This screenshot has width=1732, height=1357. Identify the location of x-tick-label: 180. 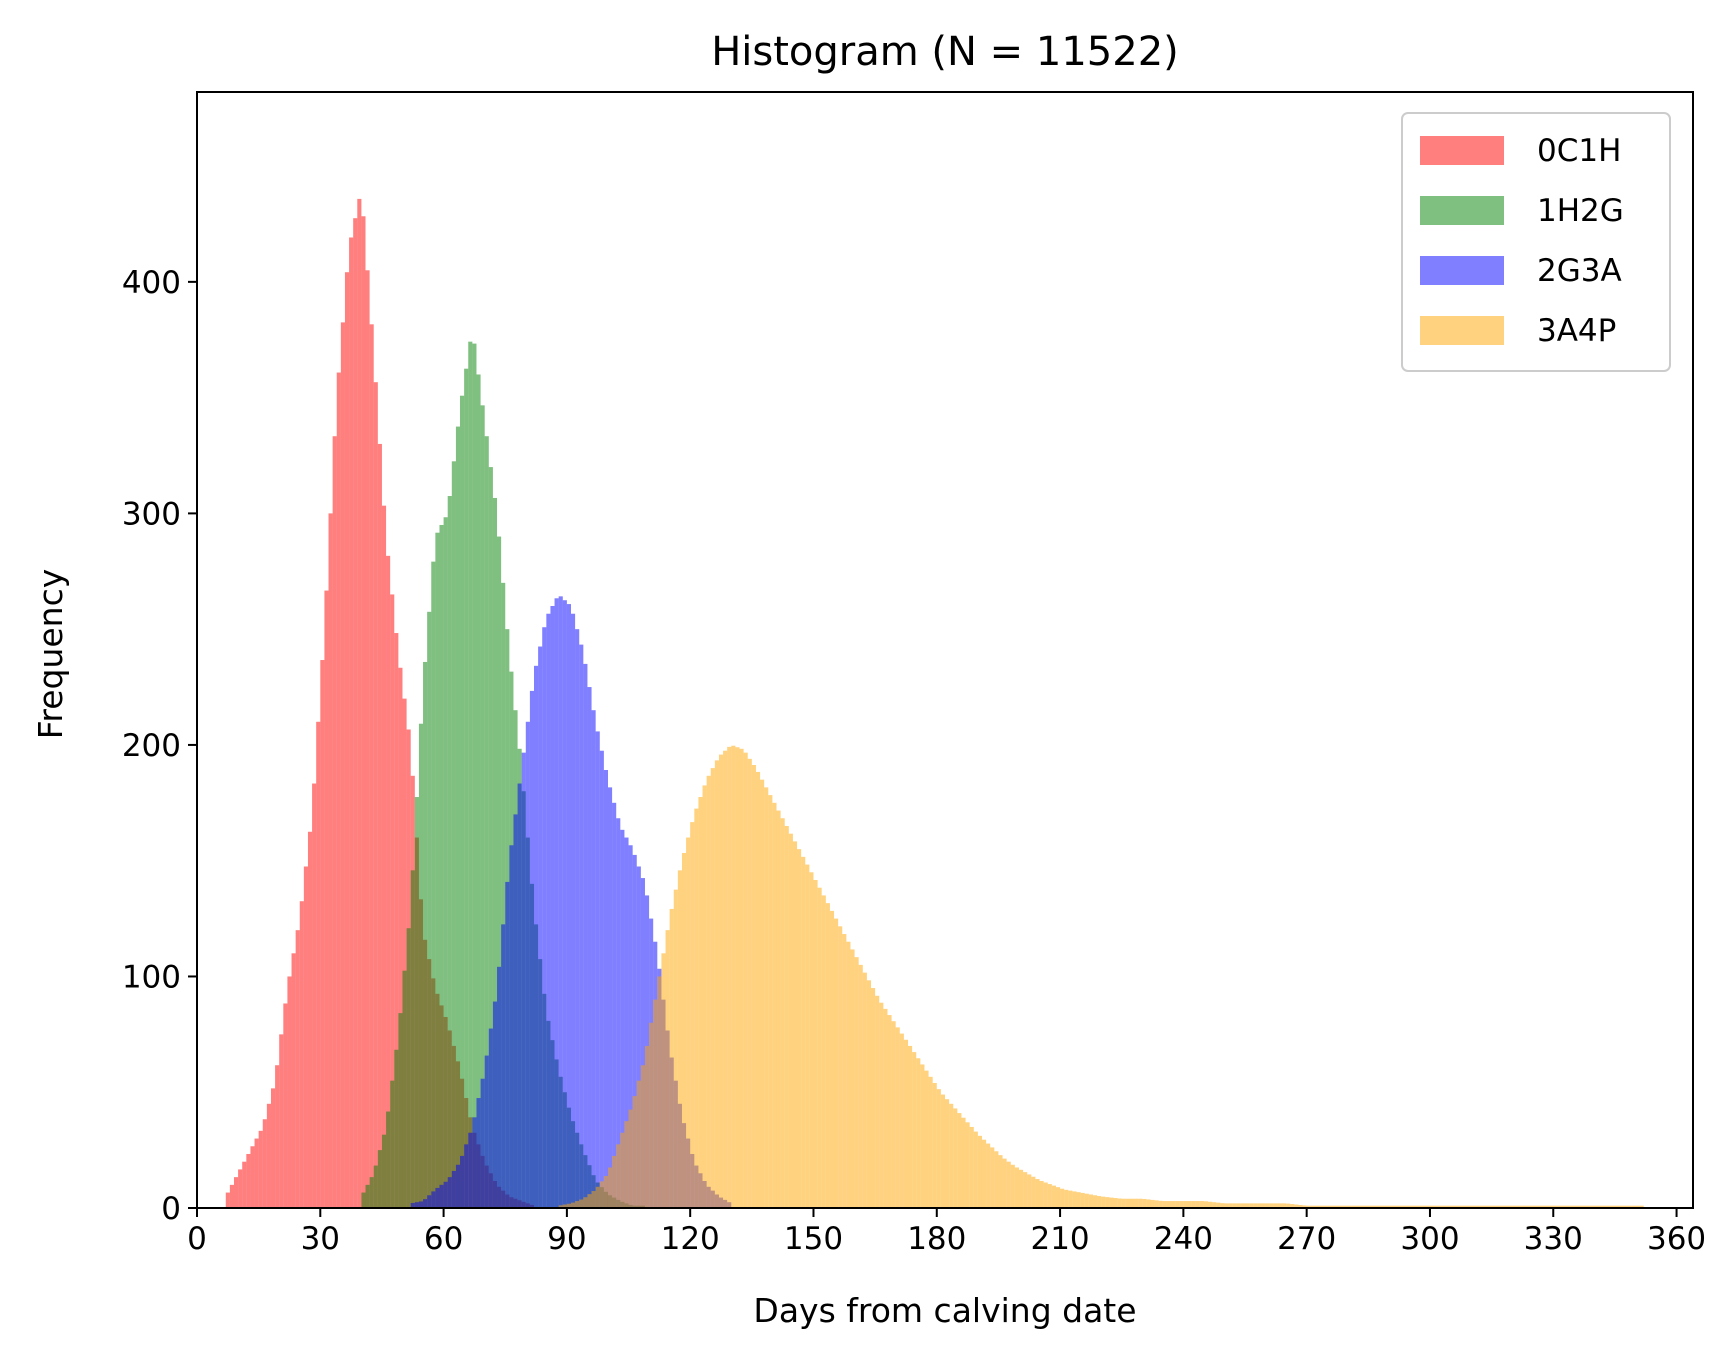
(936, 1239).